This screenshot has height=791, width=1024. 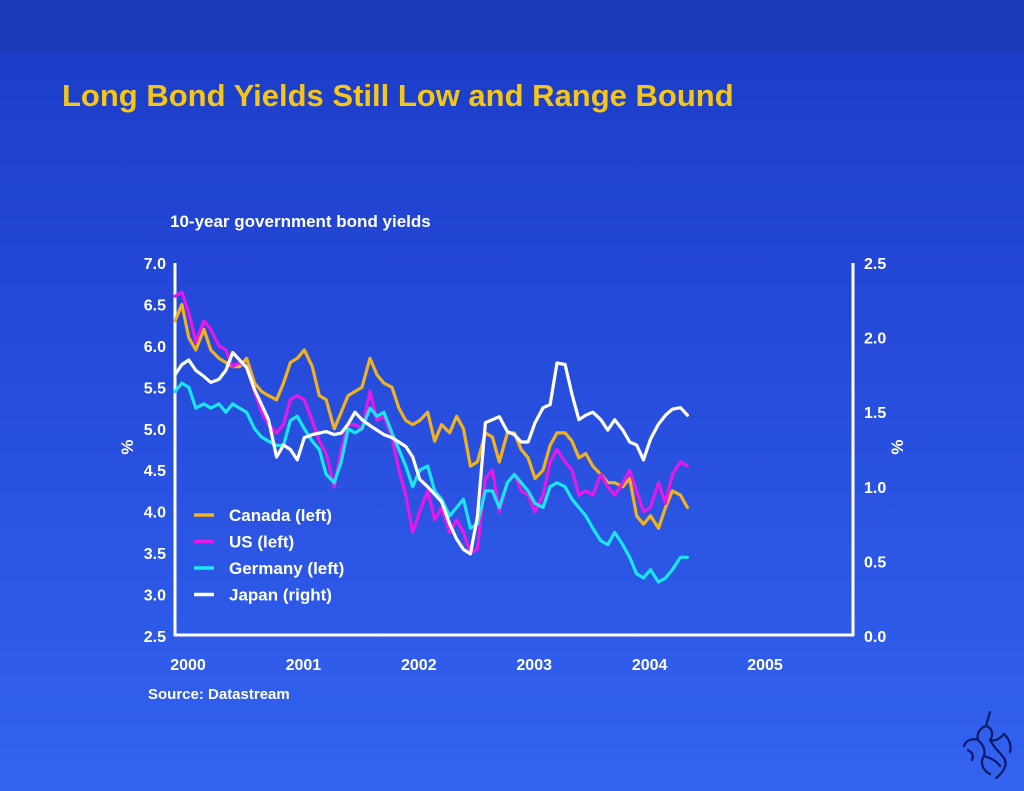 What do you see at coordinates (875, 264) in the screenshot?
I see `right-tick-label: 2.5` at bounding box center [875, 264].